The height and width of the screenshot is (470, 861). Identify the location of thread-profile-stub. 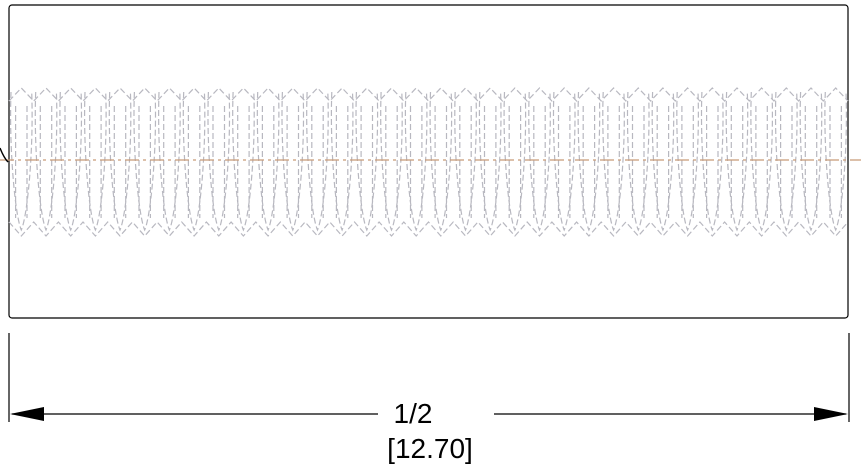
(4, 155).